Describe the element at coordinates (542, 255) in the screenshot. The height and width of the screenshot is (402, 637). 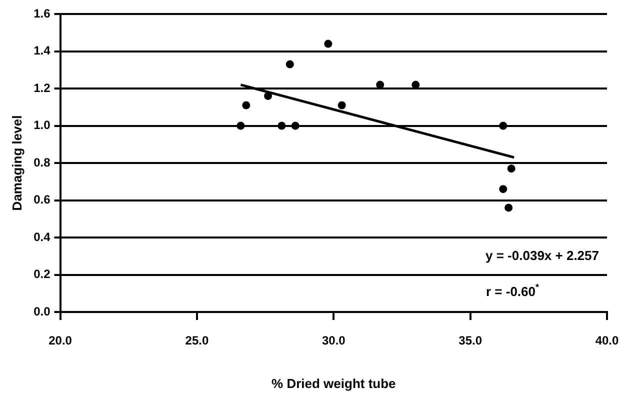
I see `annotation: y = -0.039x + 2.257` at that location.